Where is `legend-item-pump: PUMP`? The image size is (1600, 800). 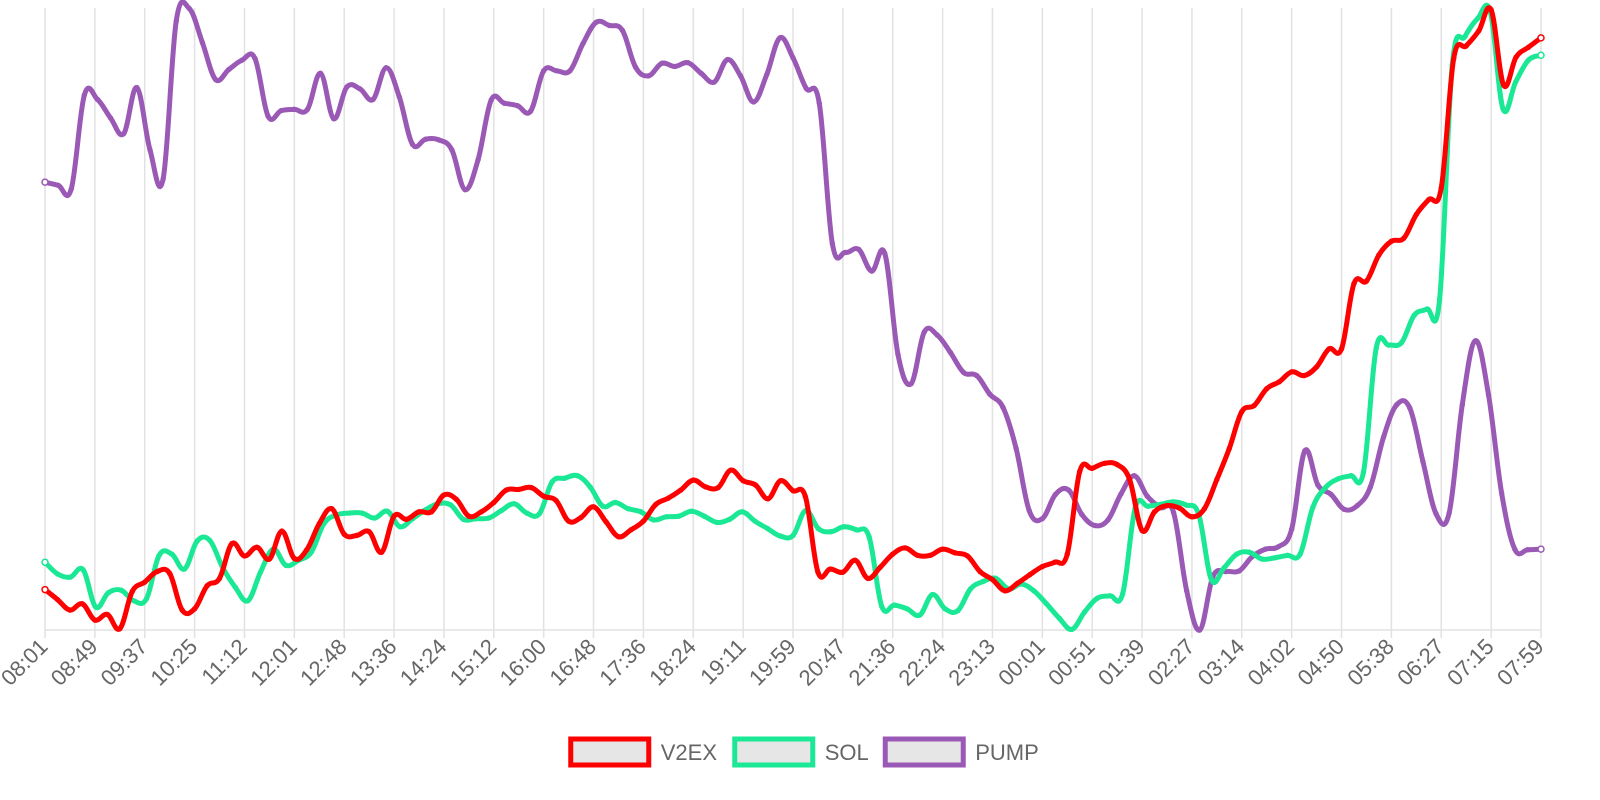
legend-item-pump: PUMP is located at coordinates (960, 752).